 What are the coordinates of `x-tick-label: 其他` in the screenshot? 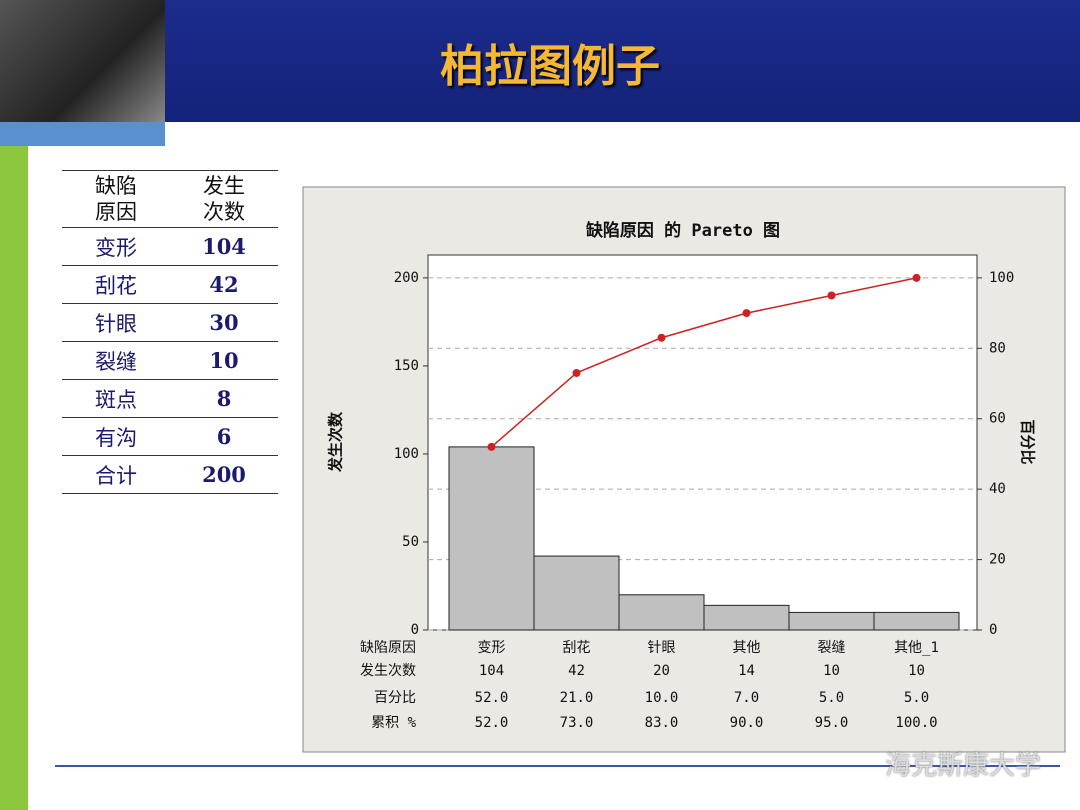 It's located at (747, 648).